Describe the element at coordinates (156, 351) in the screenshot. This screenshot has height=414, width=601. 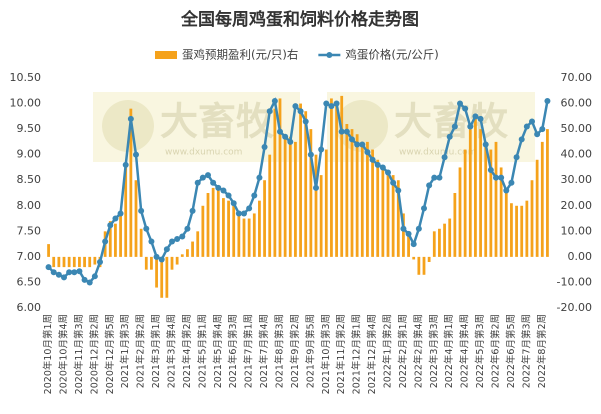
I see `x-tick-label: 2021年3月第1周` at that location.